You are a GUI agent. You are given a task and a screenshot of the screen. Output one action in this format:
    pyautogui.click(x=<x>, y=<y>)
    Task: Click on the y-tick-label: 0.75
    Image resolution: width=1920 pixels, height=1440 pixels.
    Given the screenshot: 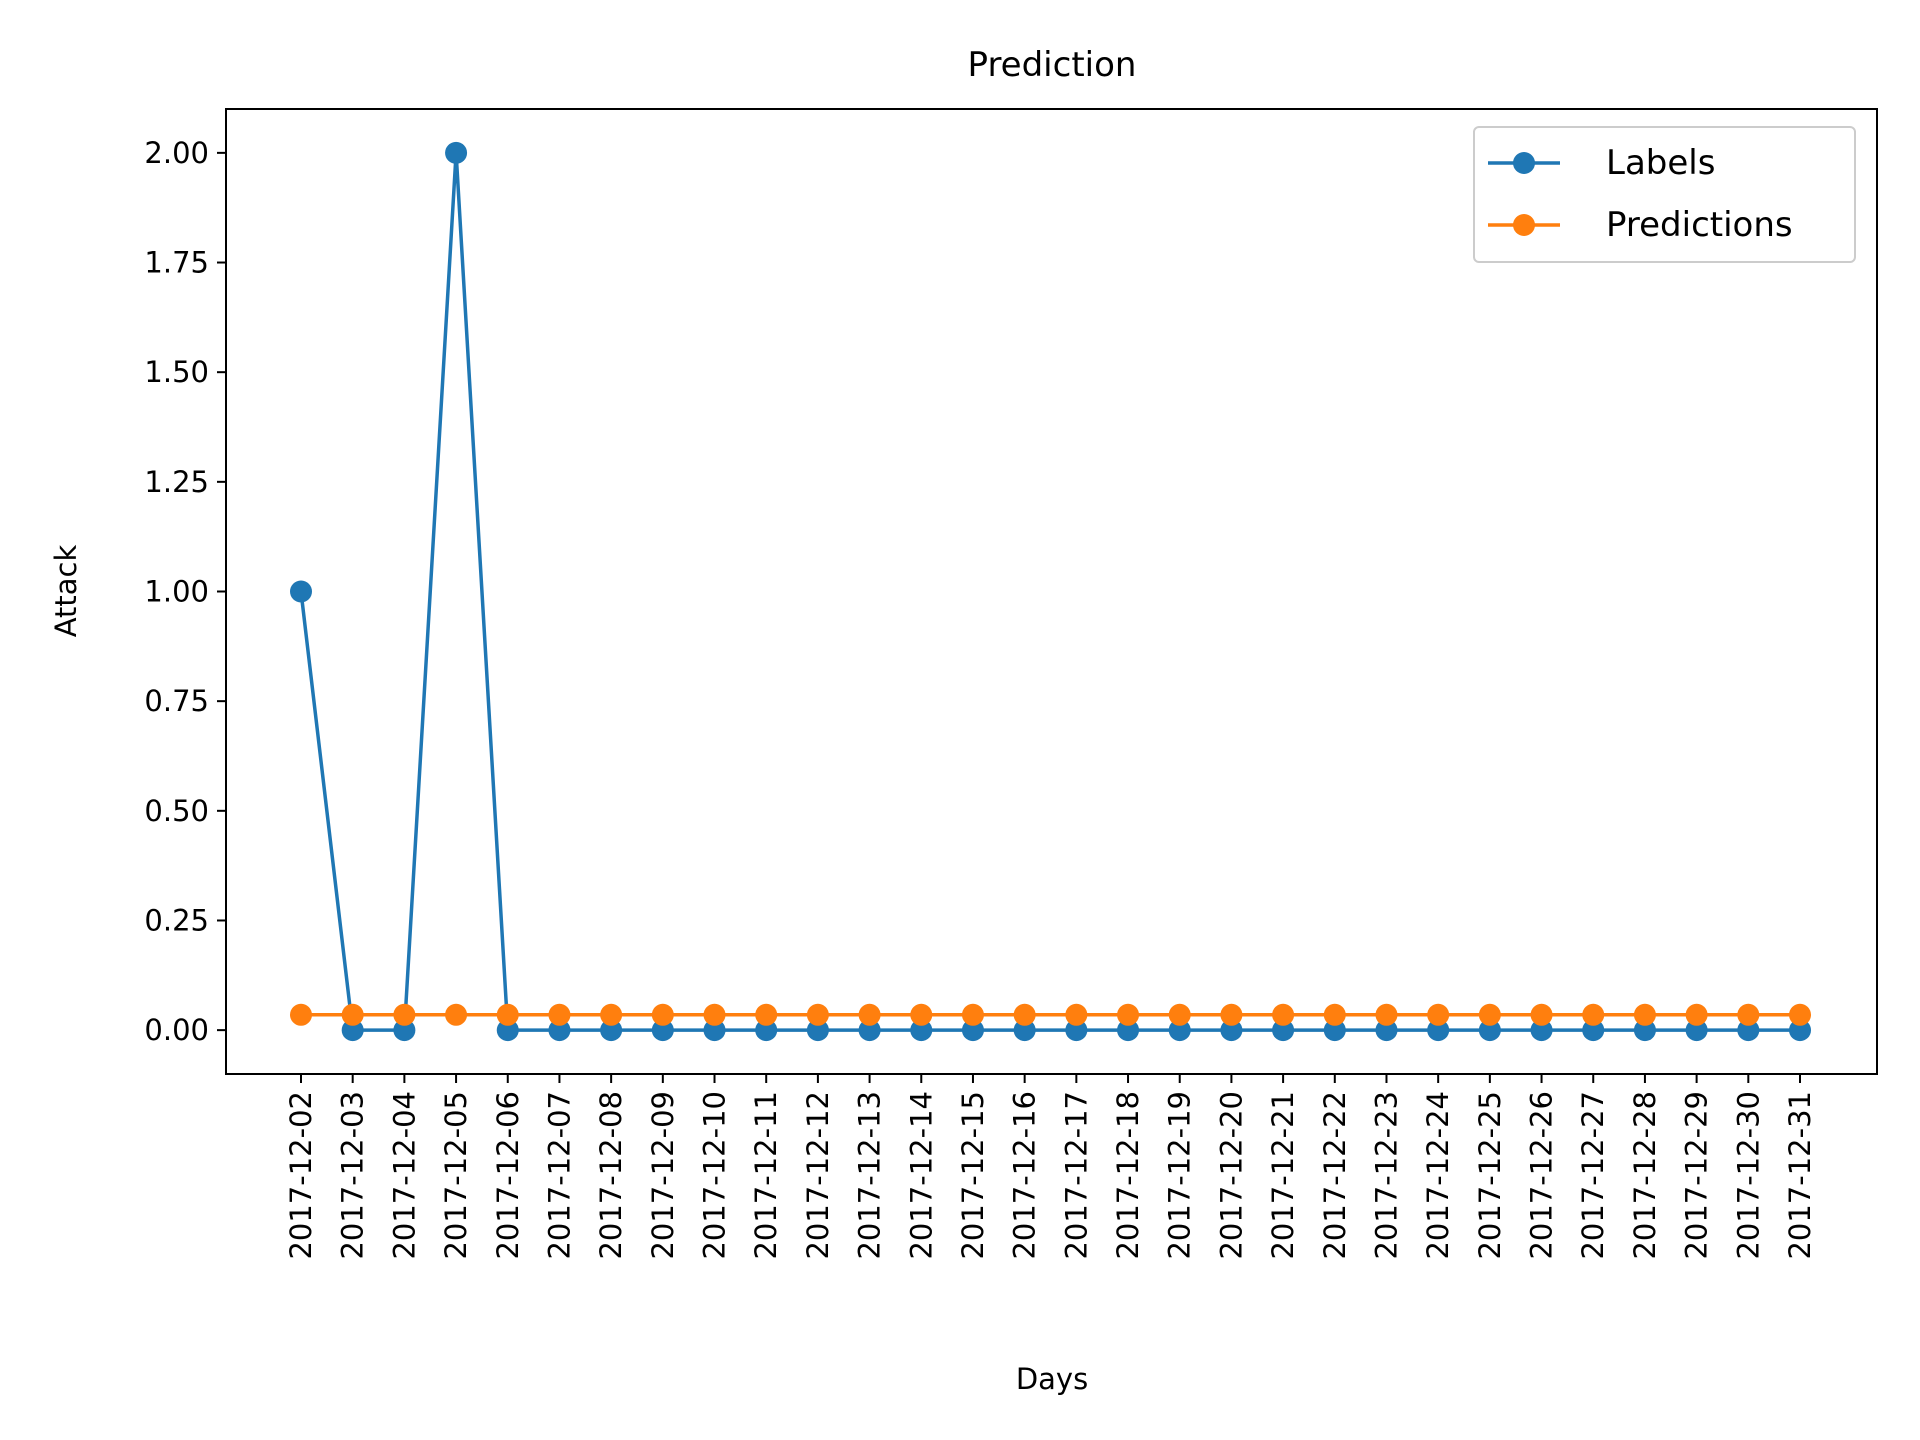 What is the action you would take?
    pyautogui.click(x=176, y=701)
    